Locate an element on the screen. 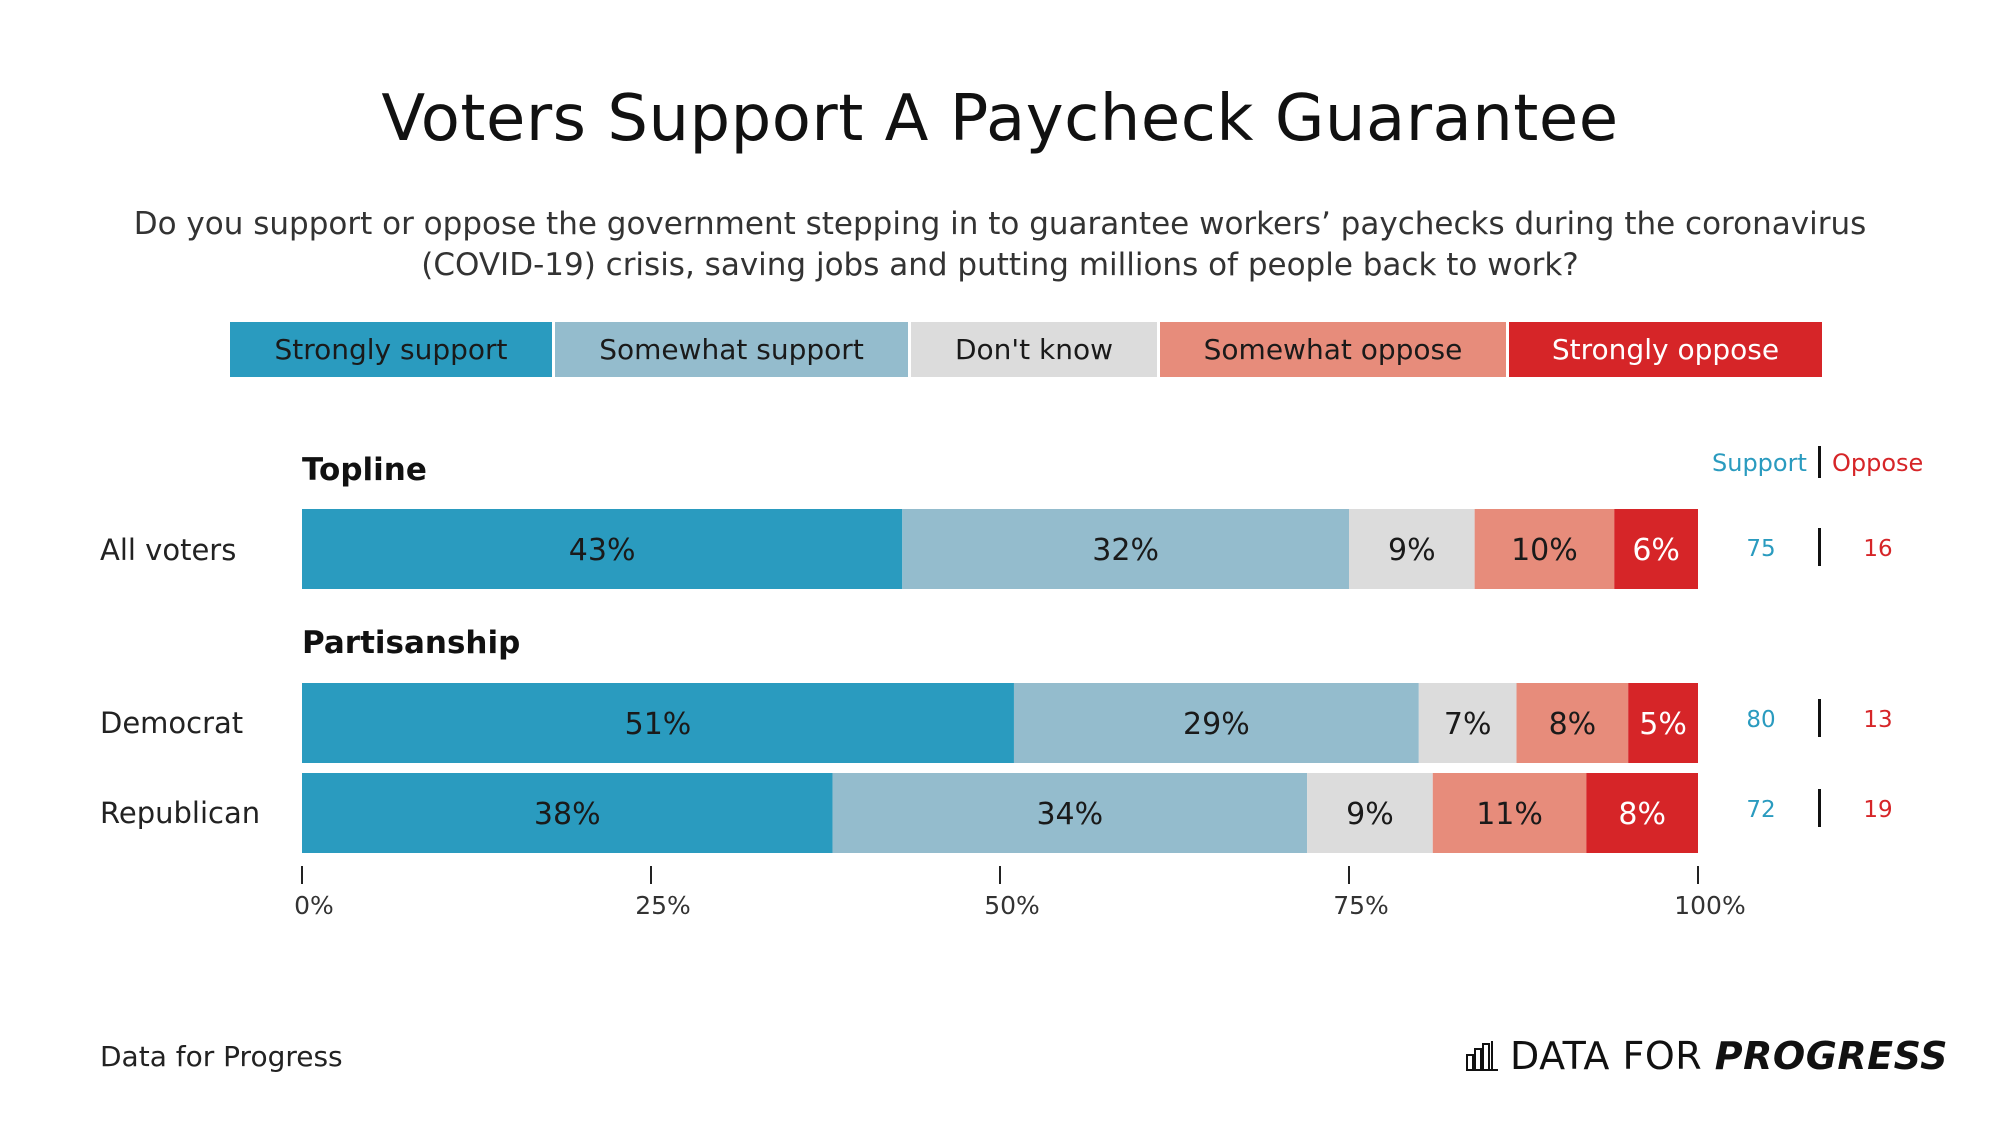 The image size is (2000, 1148). header-divider is located at coordinates (1819, 462).